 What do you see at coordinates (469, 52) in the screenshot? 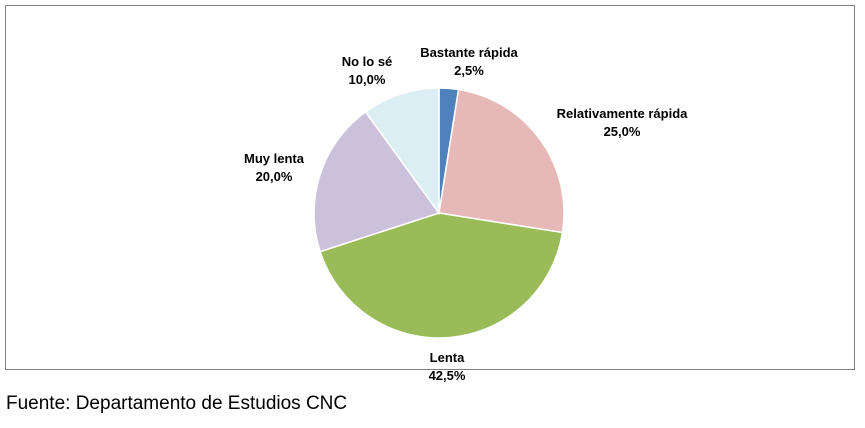
I see `label-bastante-rapida-name: Bastante rápida` at bounding box center [469, 52].